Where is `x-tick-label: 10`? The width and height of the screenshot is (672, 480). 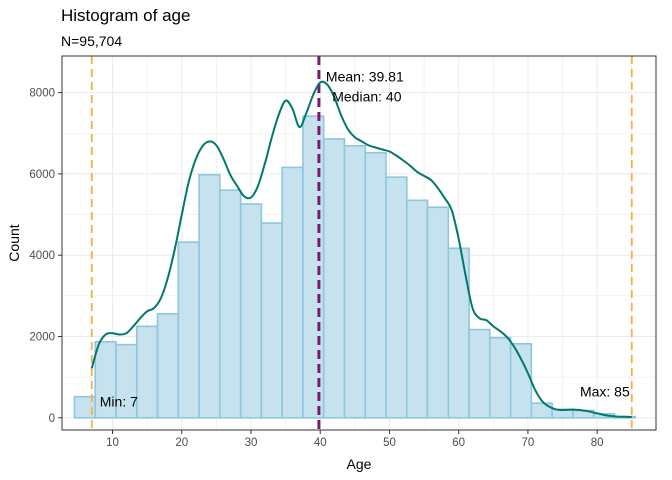 x-tick-label: 10 is located at coordinates (112, 443).